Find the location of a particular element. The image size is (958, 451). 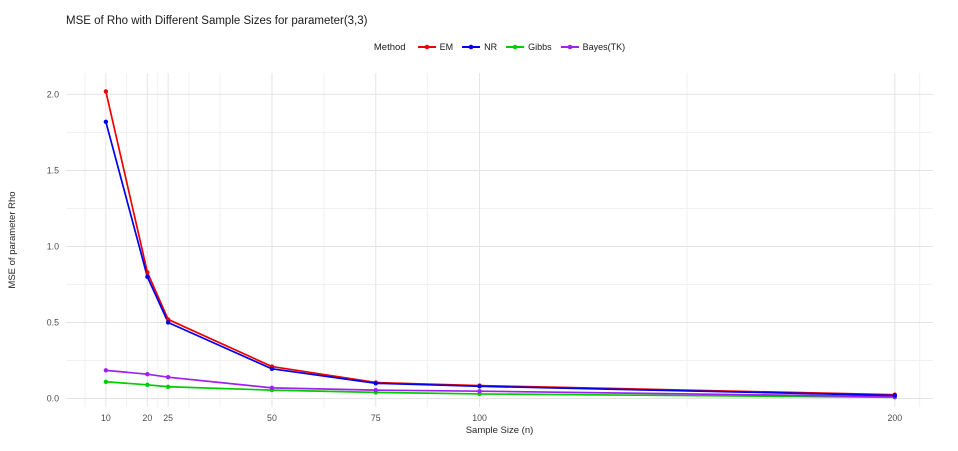

x-tick-label: 20 is located at coordinates (147, 418).